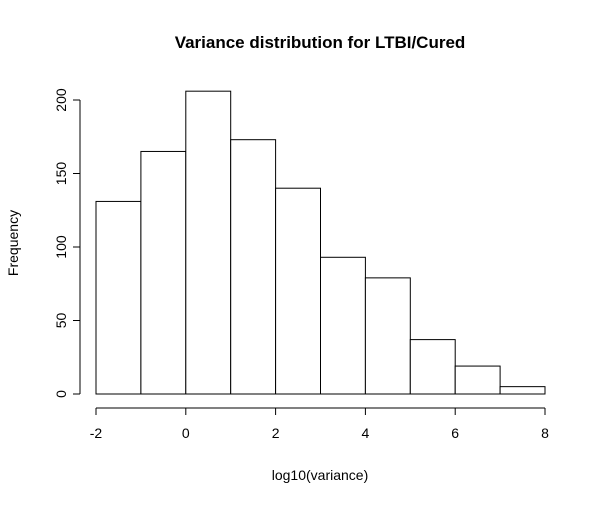  What do you see at coordinates (186, 433) in the screenshot?
I see `x-tick-label: 0` at bounding box center [186, 433].